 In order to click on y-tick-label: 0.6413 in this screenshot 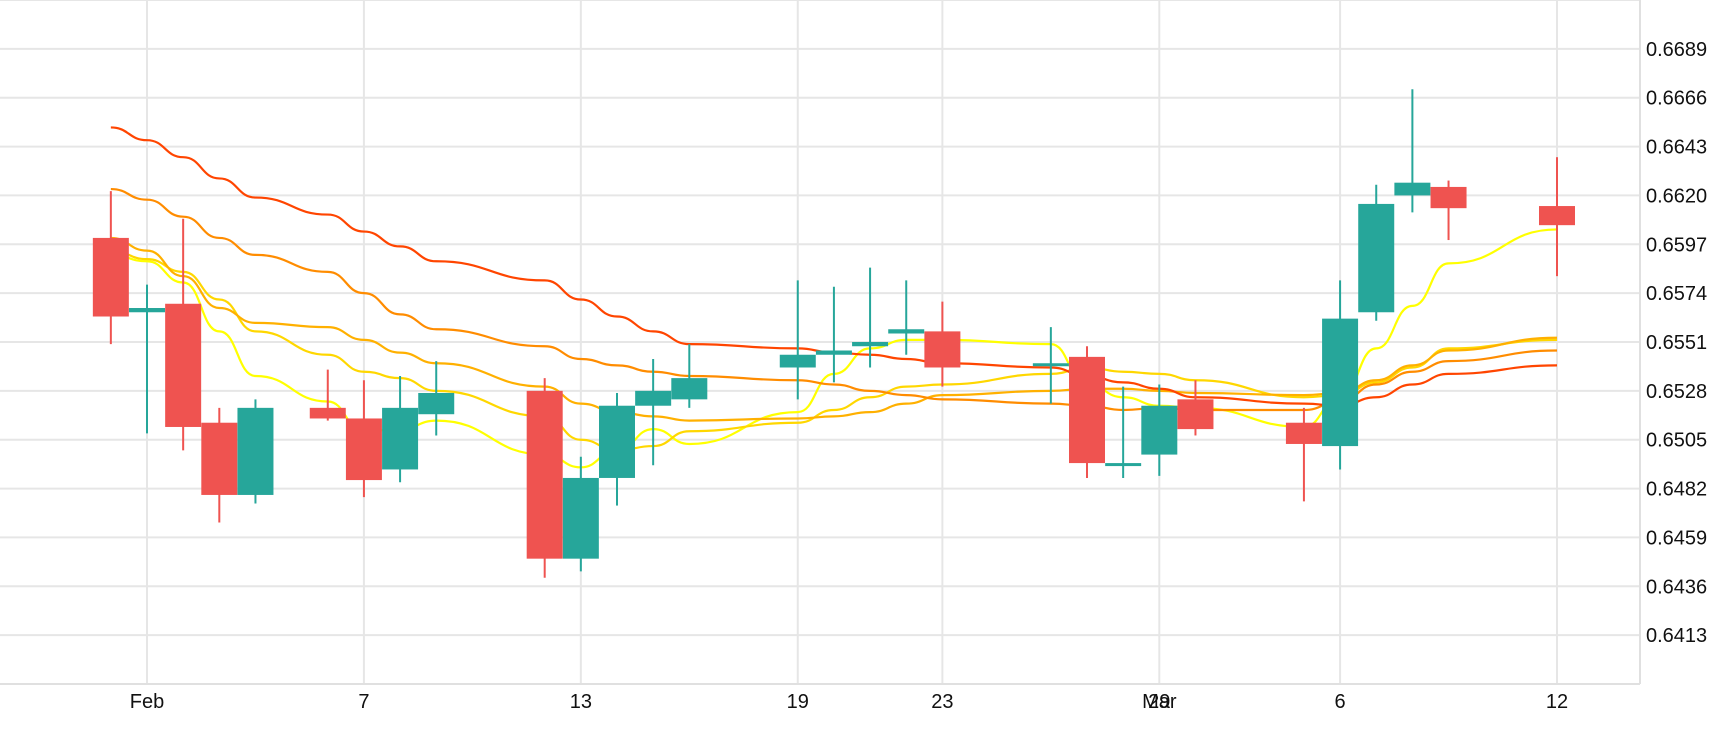, I will do `click(1676, 636)`.